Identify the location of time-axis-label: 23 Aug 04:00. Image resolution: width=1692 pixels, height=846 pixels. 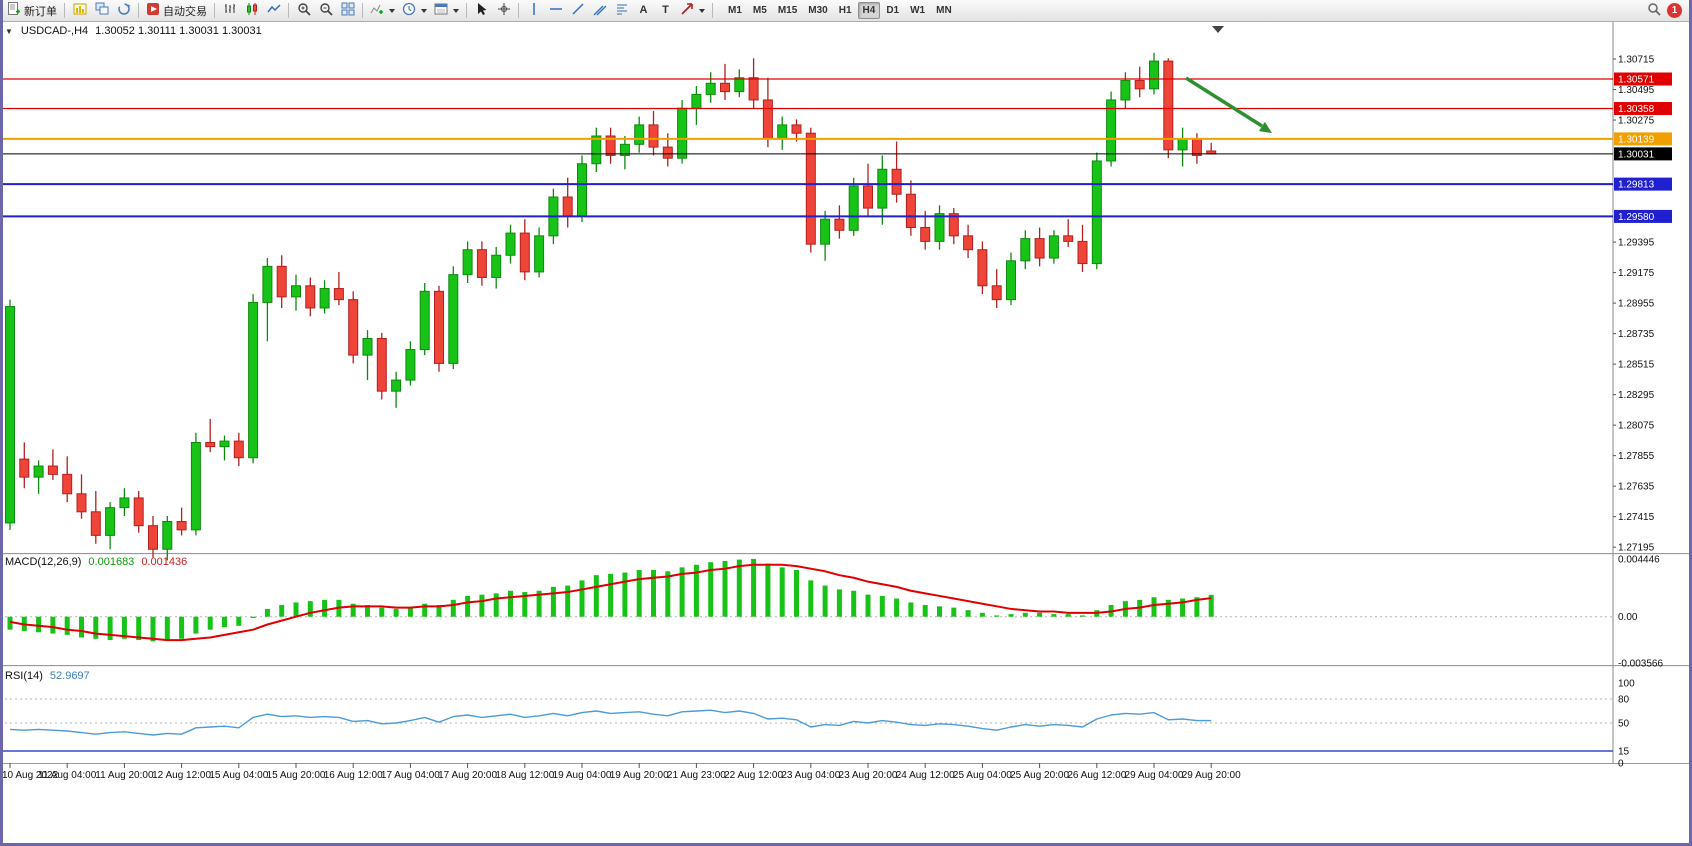
(810, 775).